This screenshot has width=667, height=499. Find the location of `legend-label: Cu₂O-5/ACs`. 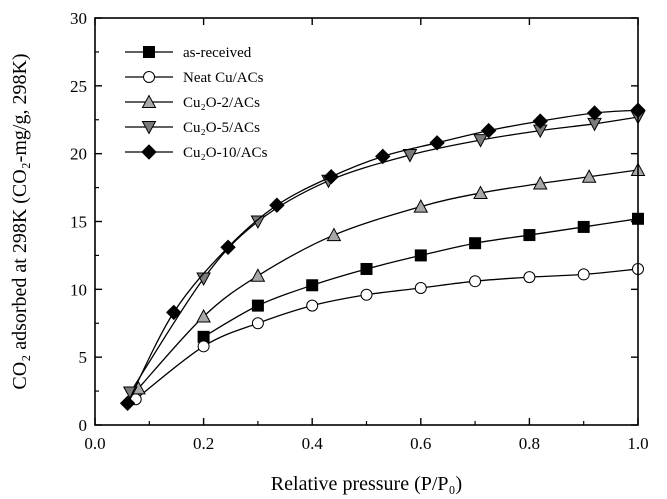

legend-label: Cu₂O-5/ACs is located at coordinates (221, 128).